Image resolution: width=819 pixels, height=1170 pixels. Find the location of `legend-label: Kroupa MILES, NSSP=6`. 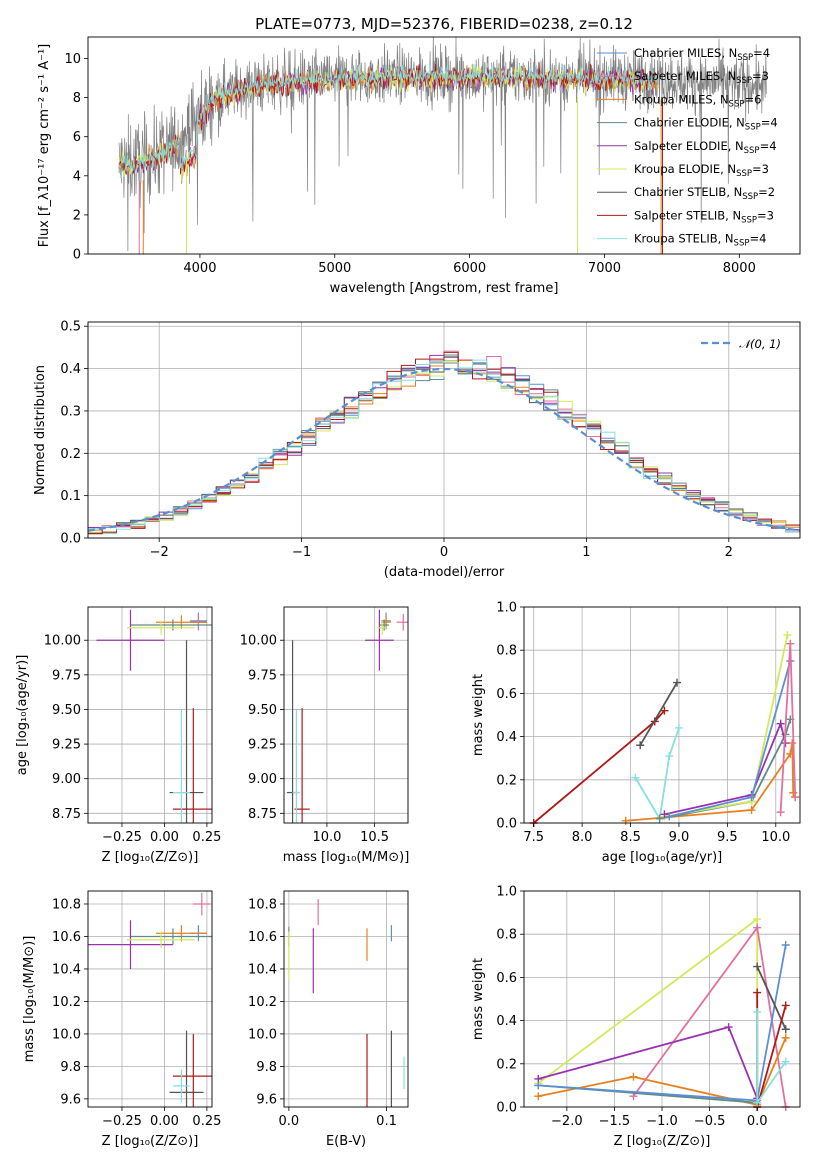

legend-label: Kroupa MILES, NSSP=6 is located at coordinates (697, 100).